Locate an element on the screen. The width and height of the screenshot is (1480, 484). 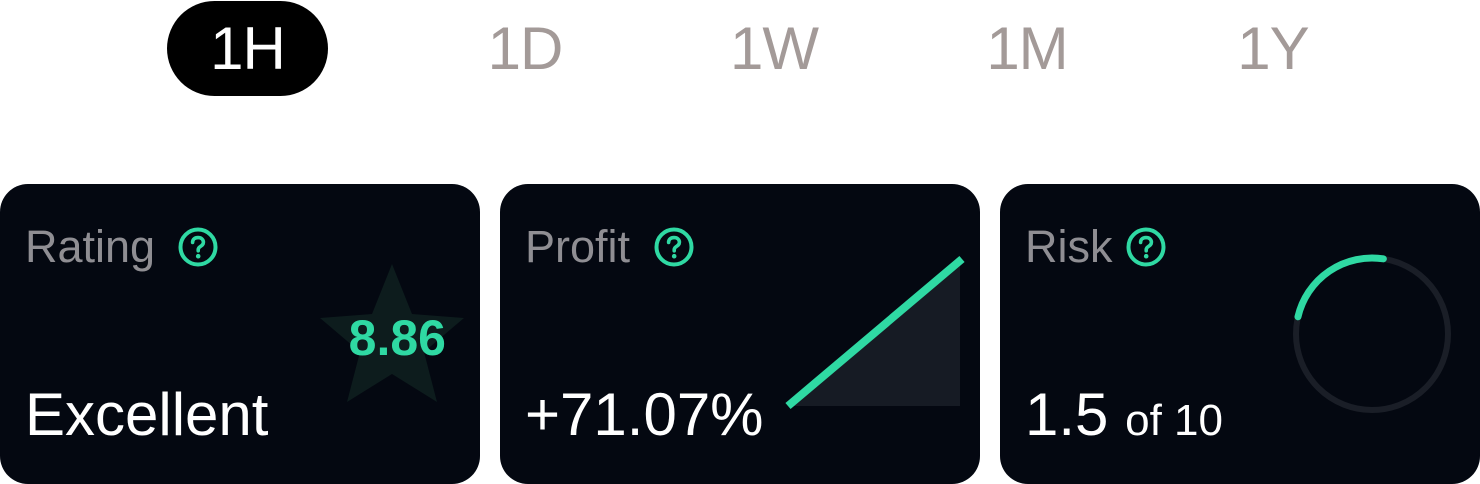
risk-gauge-arc is located at coordinates (1340, 287).